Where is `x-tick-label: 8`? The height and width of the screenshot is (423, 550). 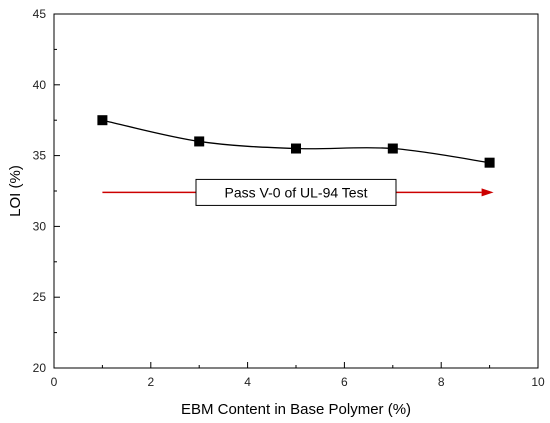
x-tick-label: 8 is located at coordinates (441, 382).